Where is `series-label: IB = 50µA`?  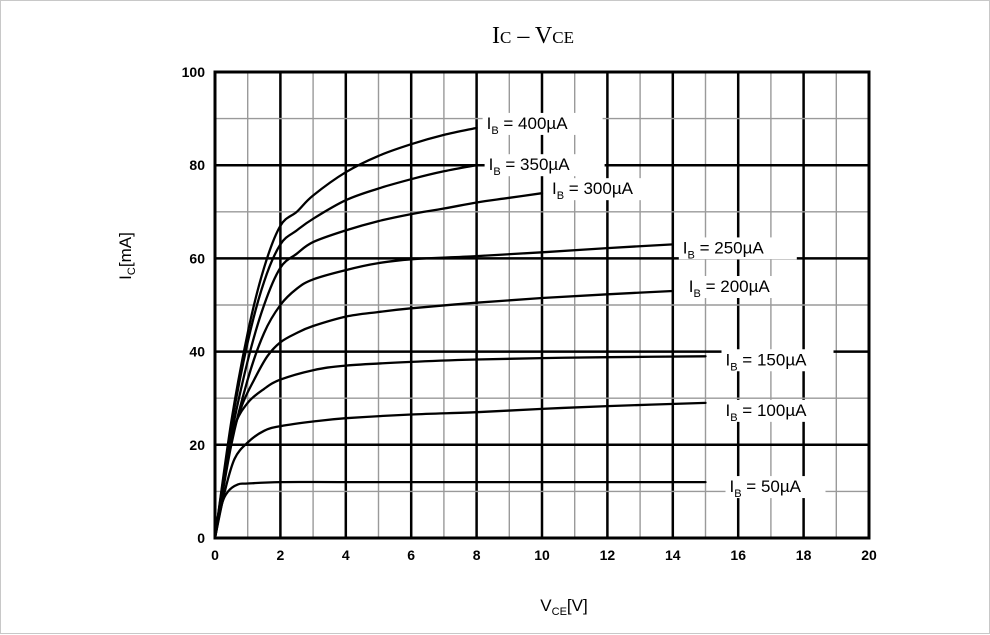 series-label: IB = 50µA is located at coordinates (766, 488).